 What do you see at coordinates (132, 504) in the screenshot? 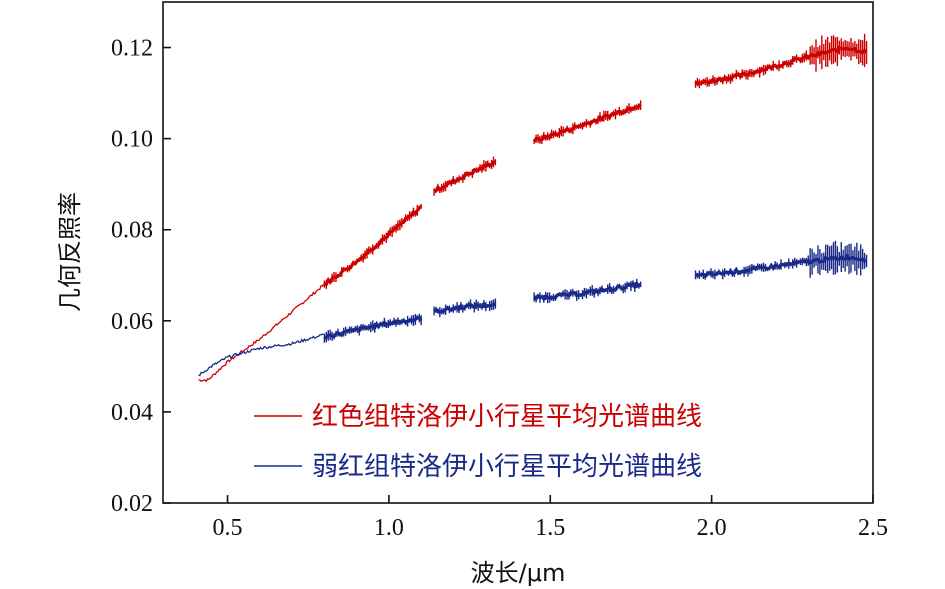
I see `y-tick-label: 0.02` at bounding box center [132, 504].